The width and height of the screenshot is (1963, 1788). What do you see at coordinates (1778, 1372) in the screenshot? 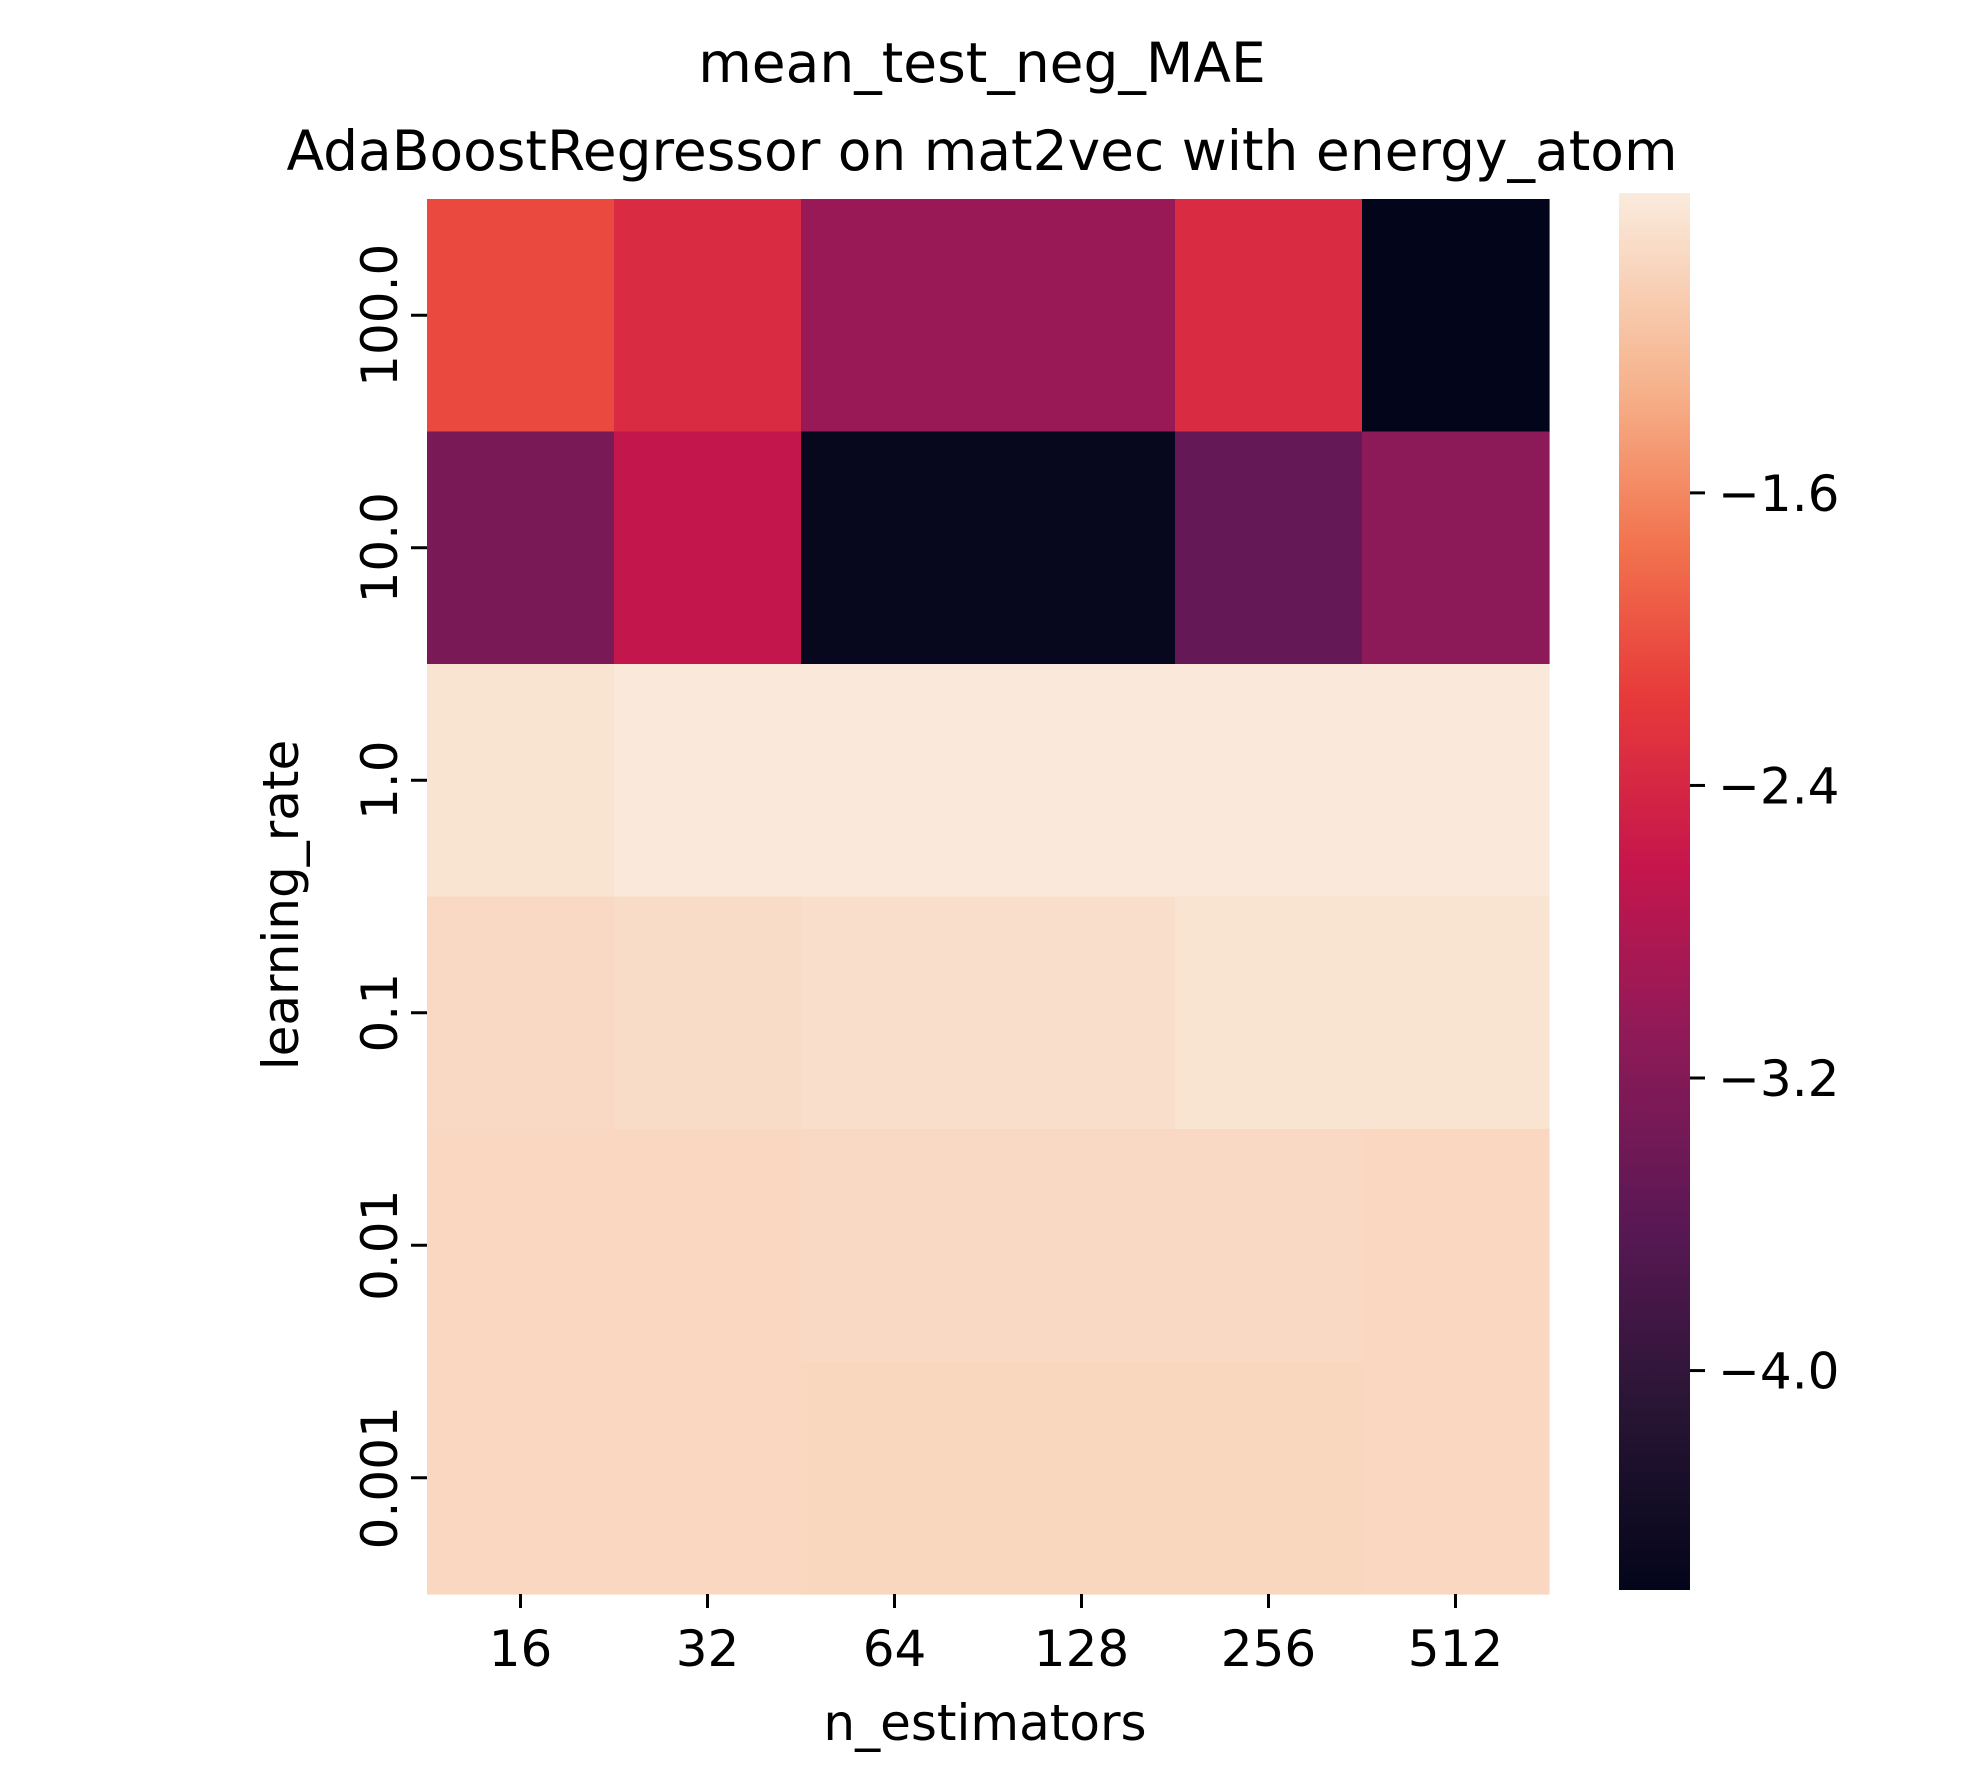
I see `colorbar-tick-label: −4.0` at bounding box center [1778, 1372].